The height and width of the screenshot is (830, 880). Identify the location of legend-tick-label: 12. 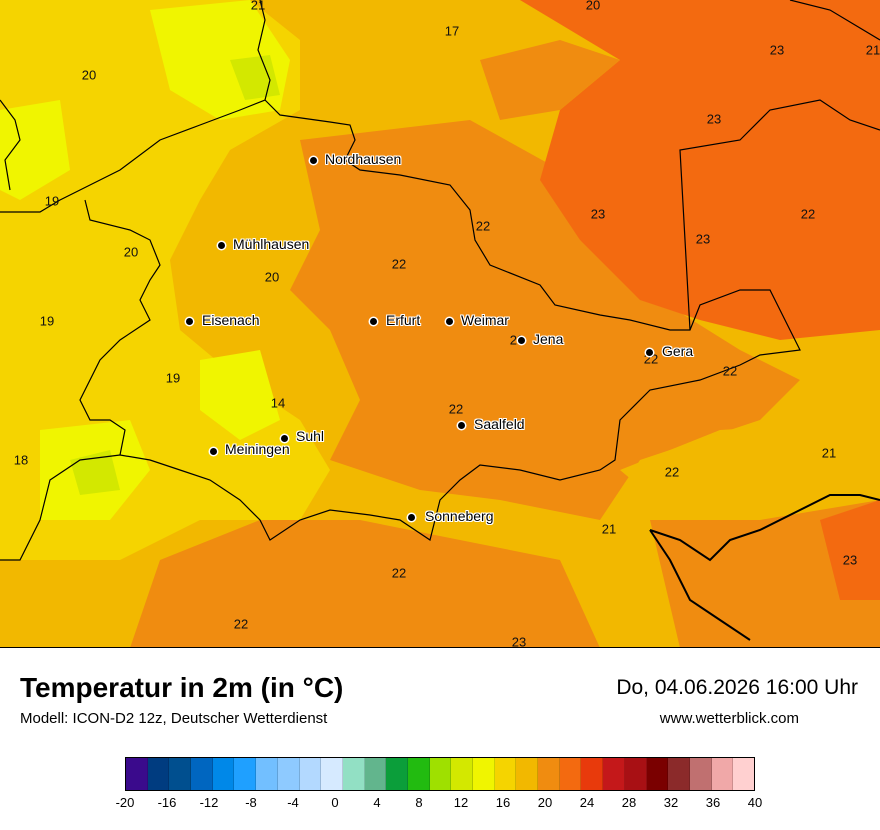
(461, 802).